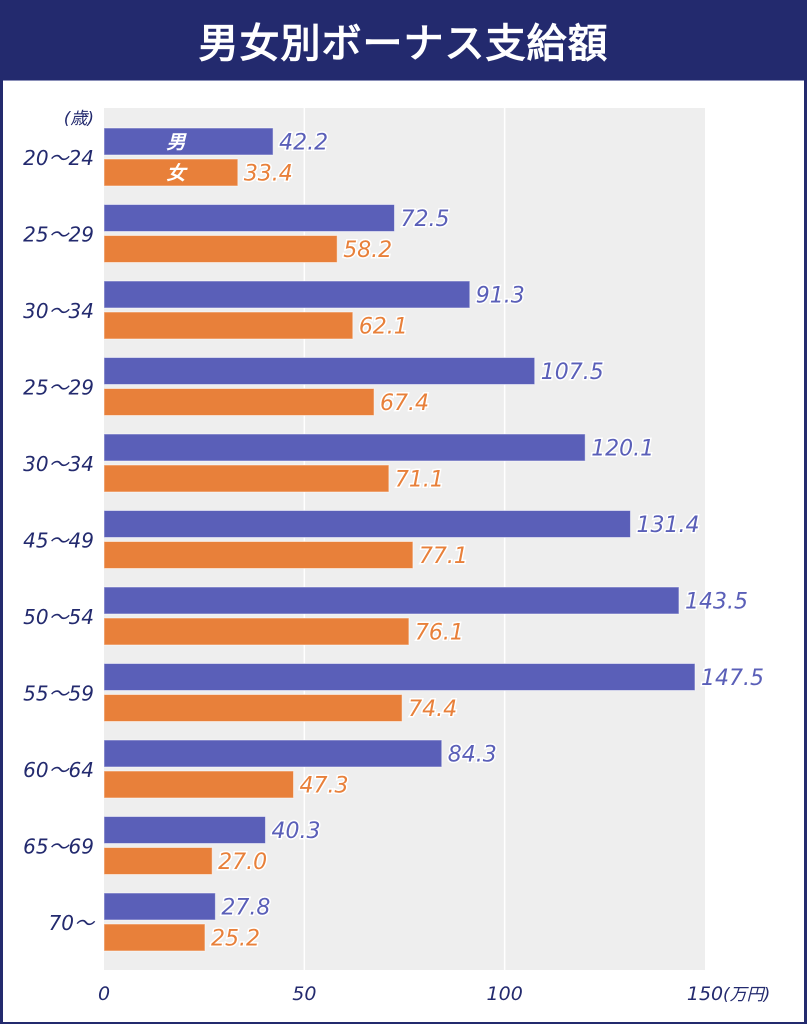 Image resolution: width=807 pixels, height=1024 pixels. I want to click on value-label-male: 27.8, so click(245, 908).